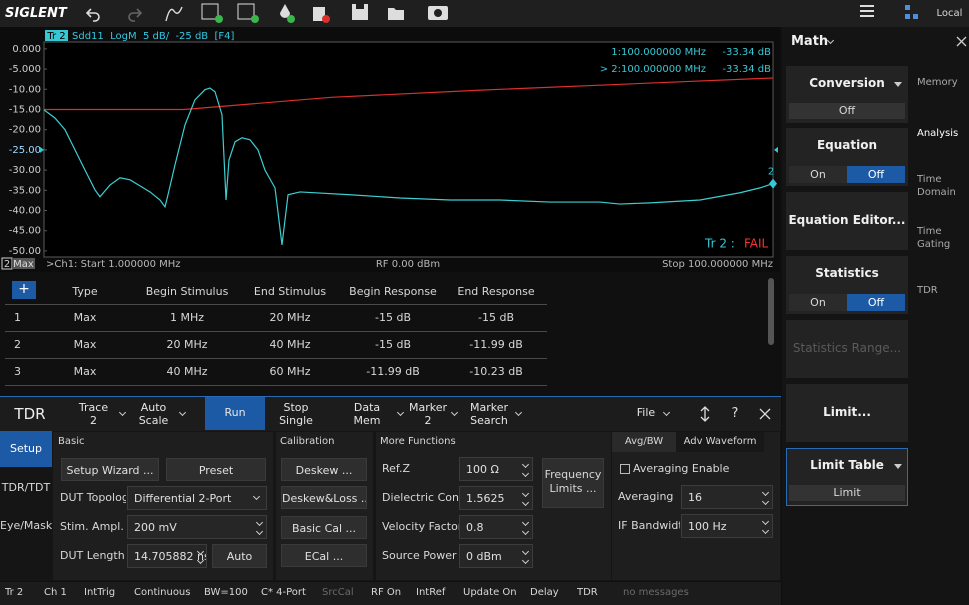 The width and height of the screenshot is (969, 605). I want to click on toolbar-button-label: Trace, so click(93, 407).